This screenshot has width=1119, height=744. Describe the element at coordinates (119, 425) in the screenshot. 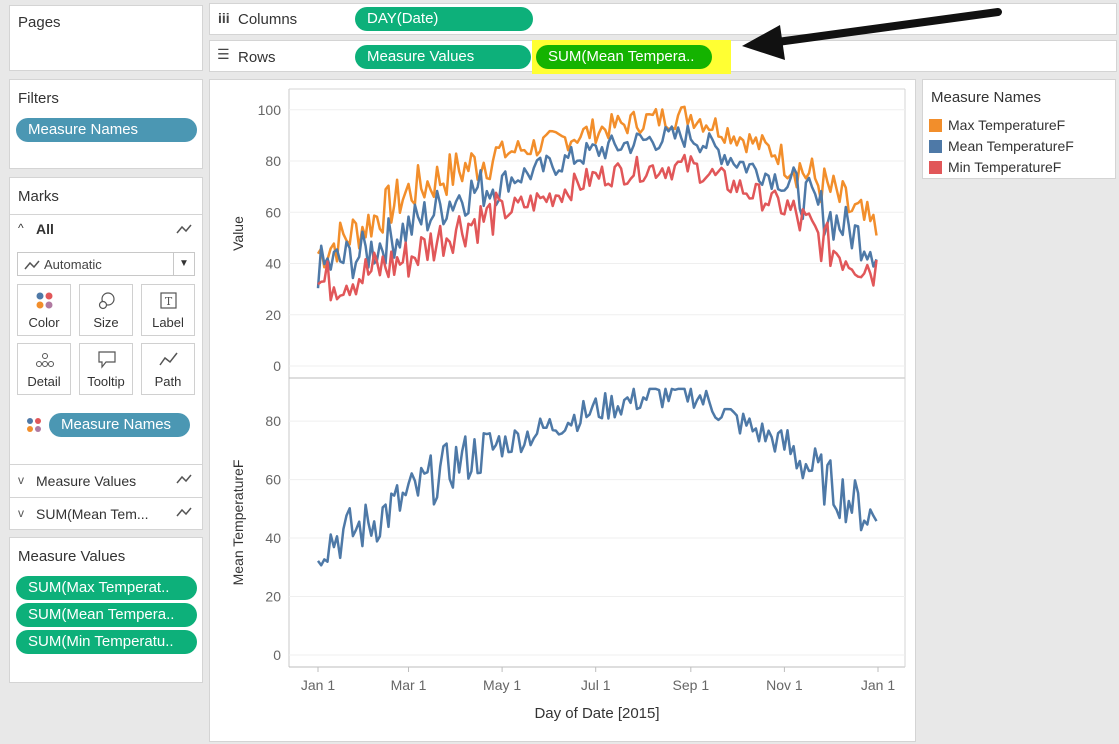

I see `color-pill-measure-names: Measure Names` at that location.